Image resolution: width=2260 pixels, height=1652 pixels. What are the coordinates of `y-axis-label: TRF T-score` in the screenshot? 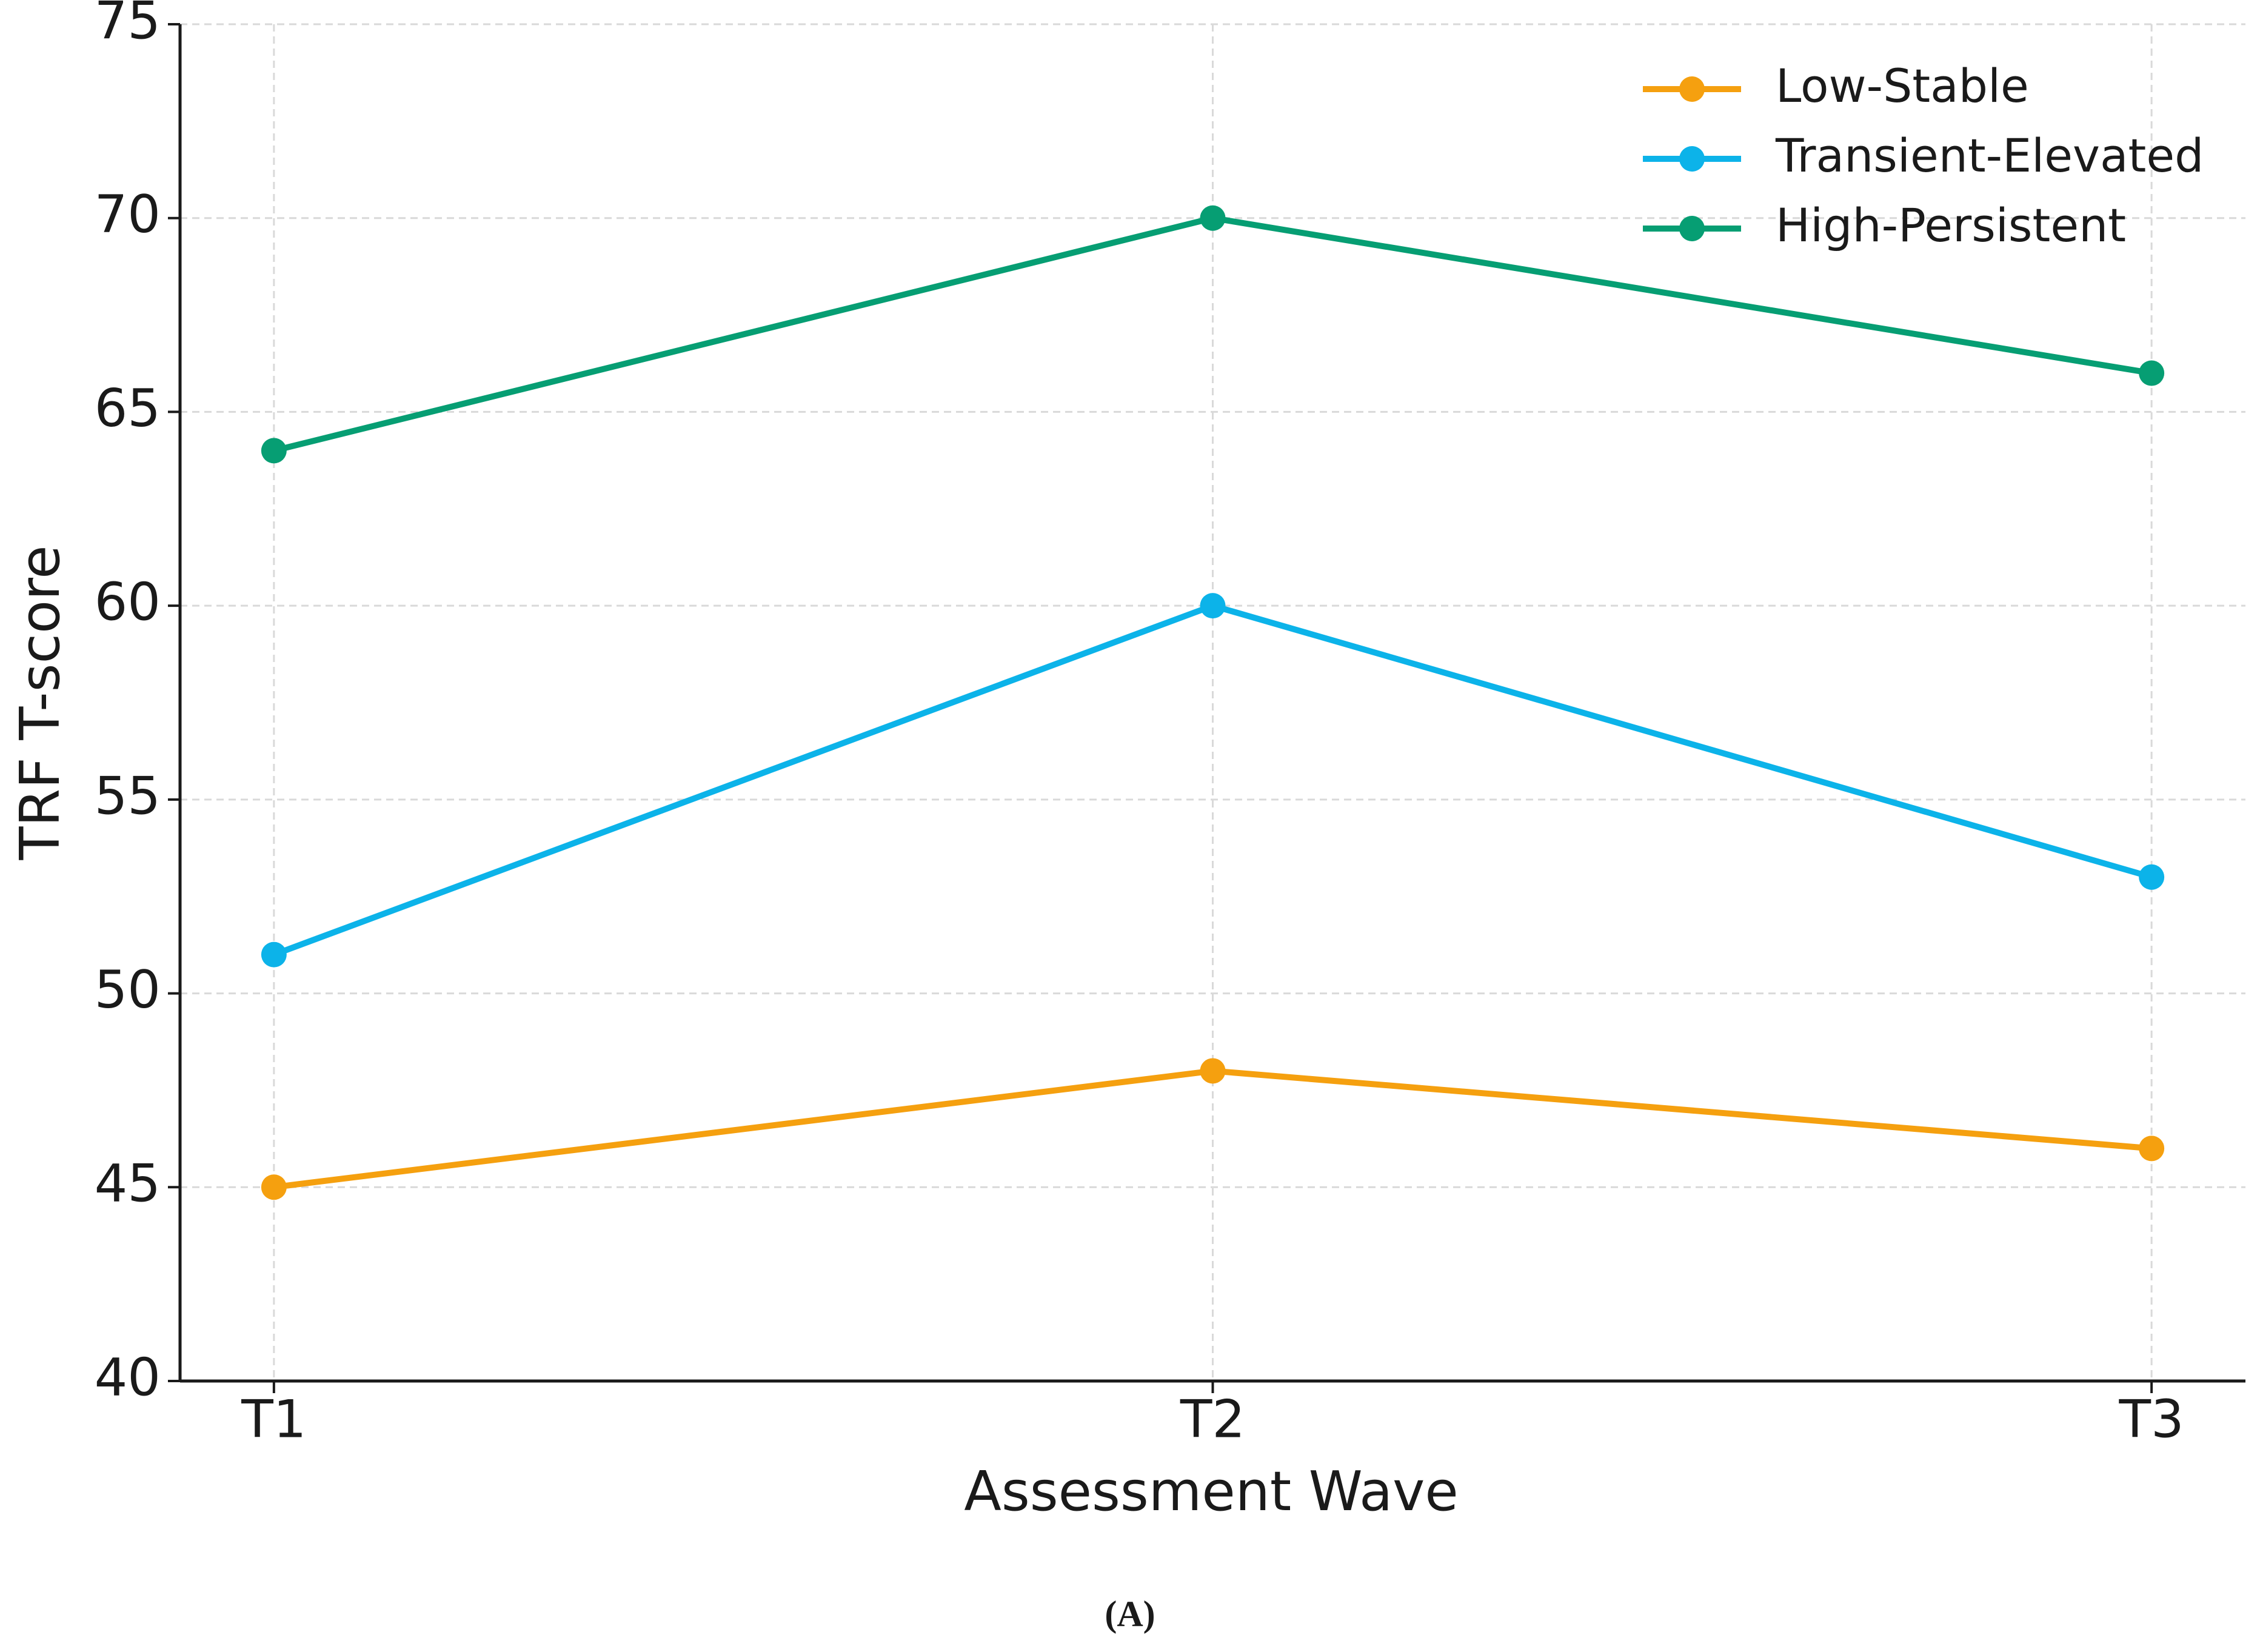 It's located at (40, 703).